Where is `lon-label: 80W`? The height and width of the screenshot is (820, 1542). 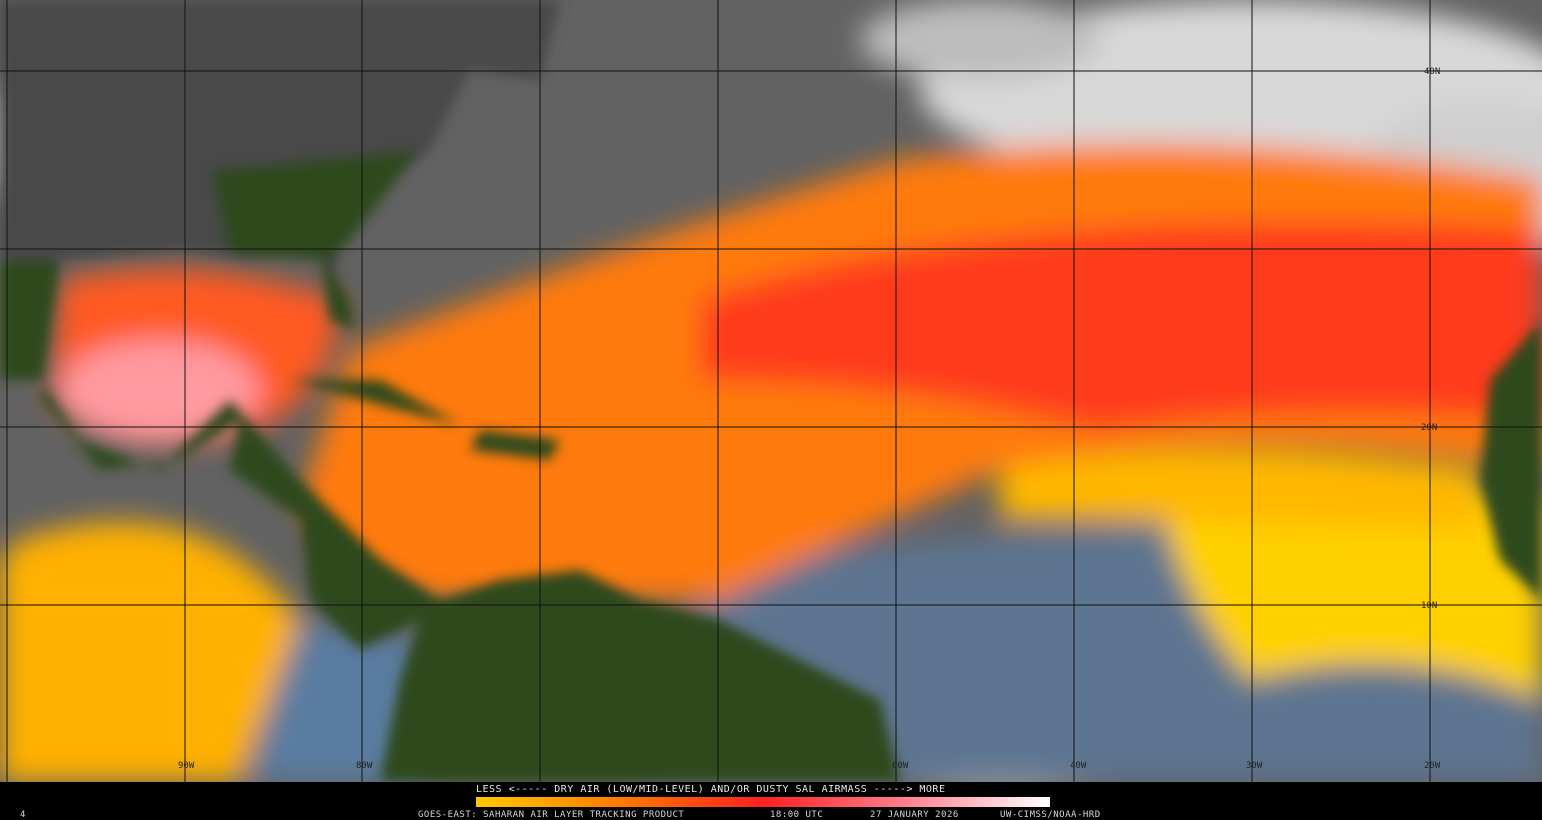
lon-label: 80W is located at coordinates (364, 766).